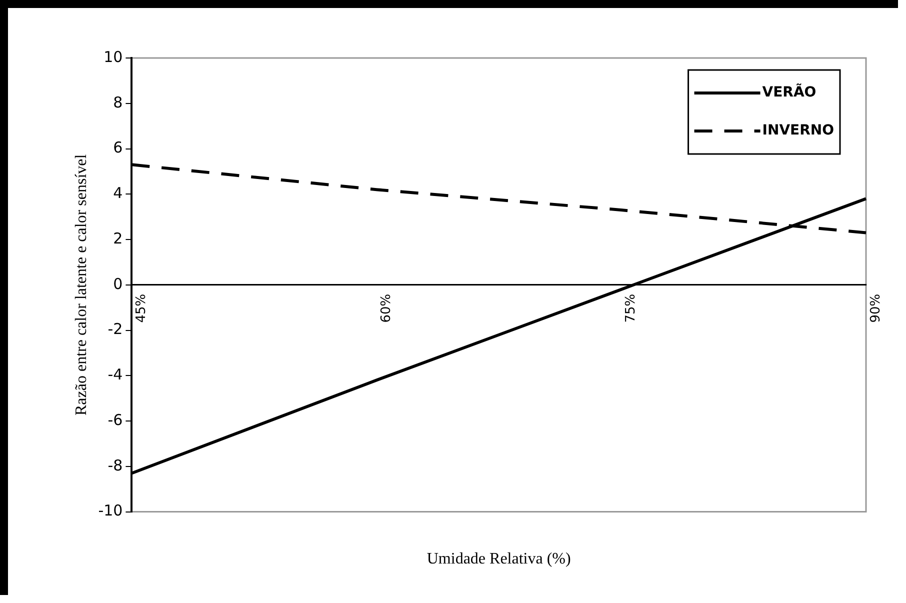 The image size is (906, 603). I want to click on y-tick-label: -2, so click(115, 329).